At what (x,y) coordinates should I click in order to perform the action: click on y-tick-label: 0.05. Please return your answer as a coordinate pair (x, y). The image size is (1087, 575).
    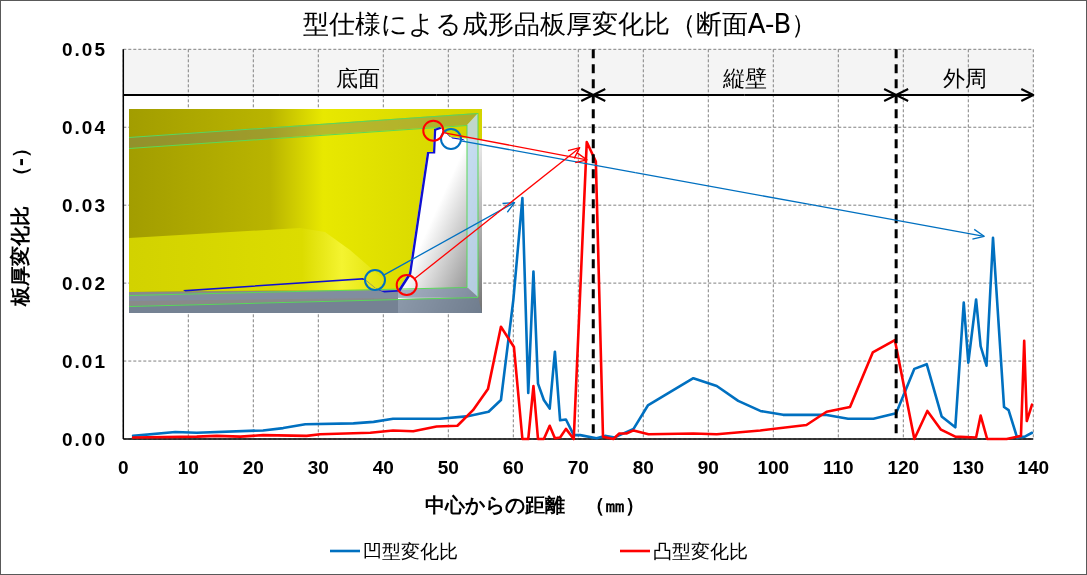
    Looking at the image, I should click on (84, 50).